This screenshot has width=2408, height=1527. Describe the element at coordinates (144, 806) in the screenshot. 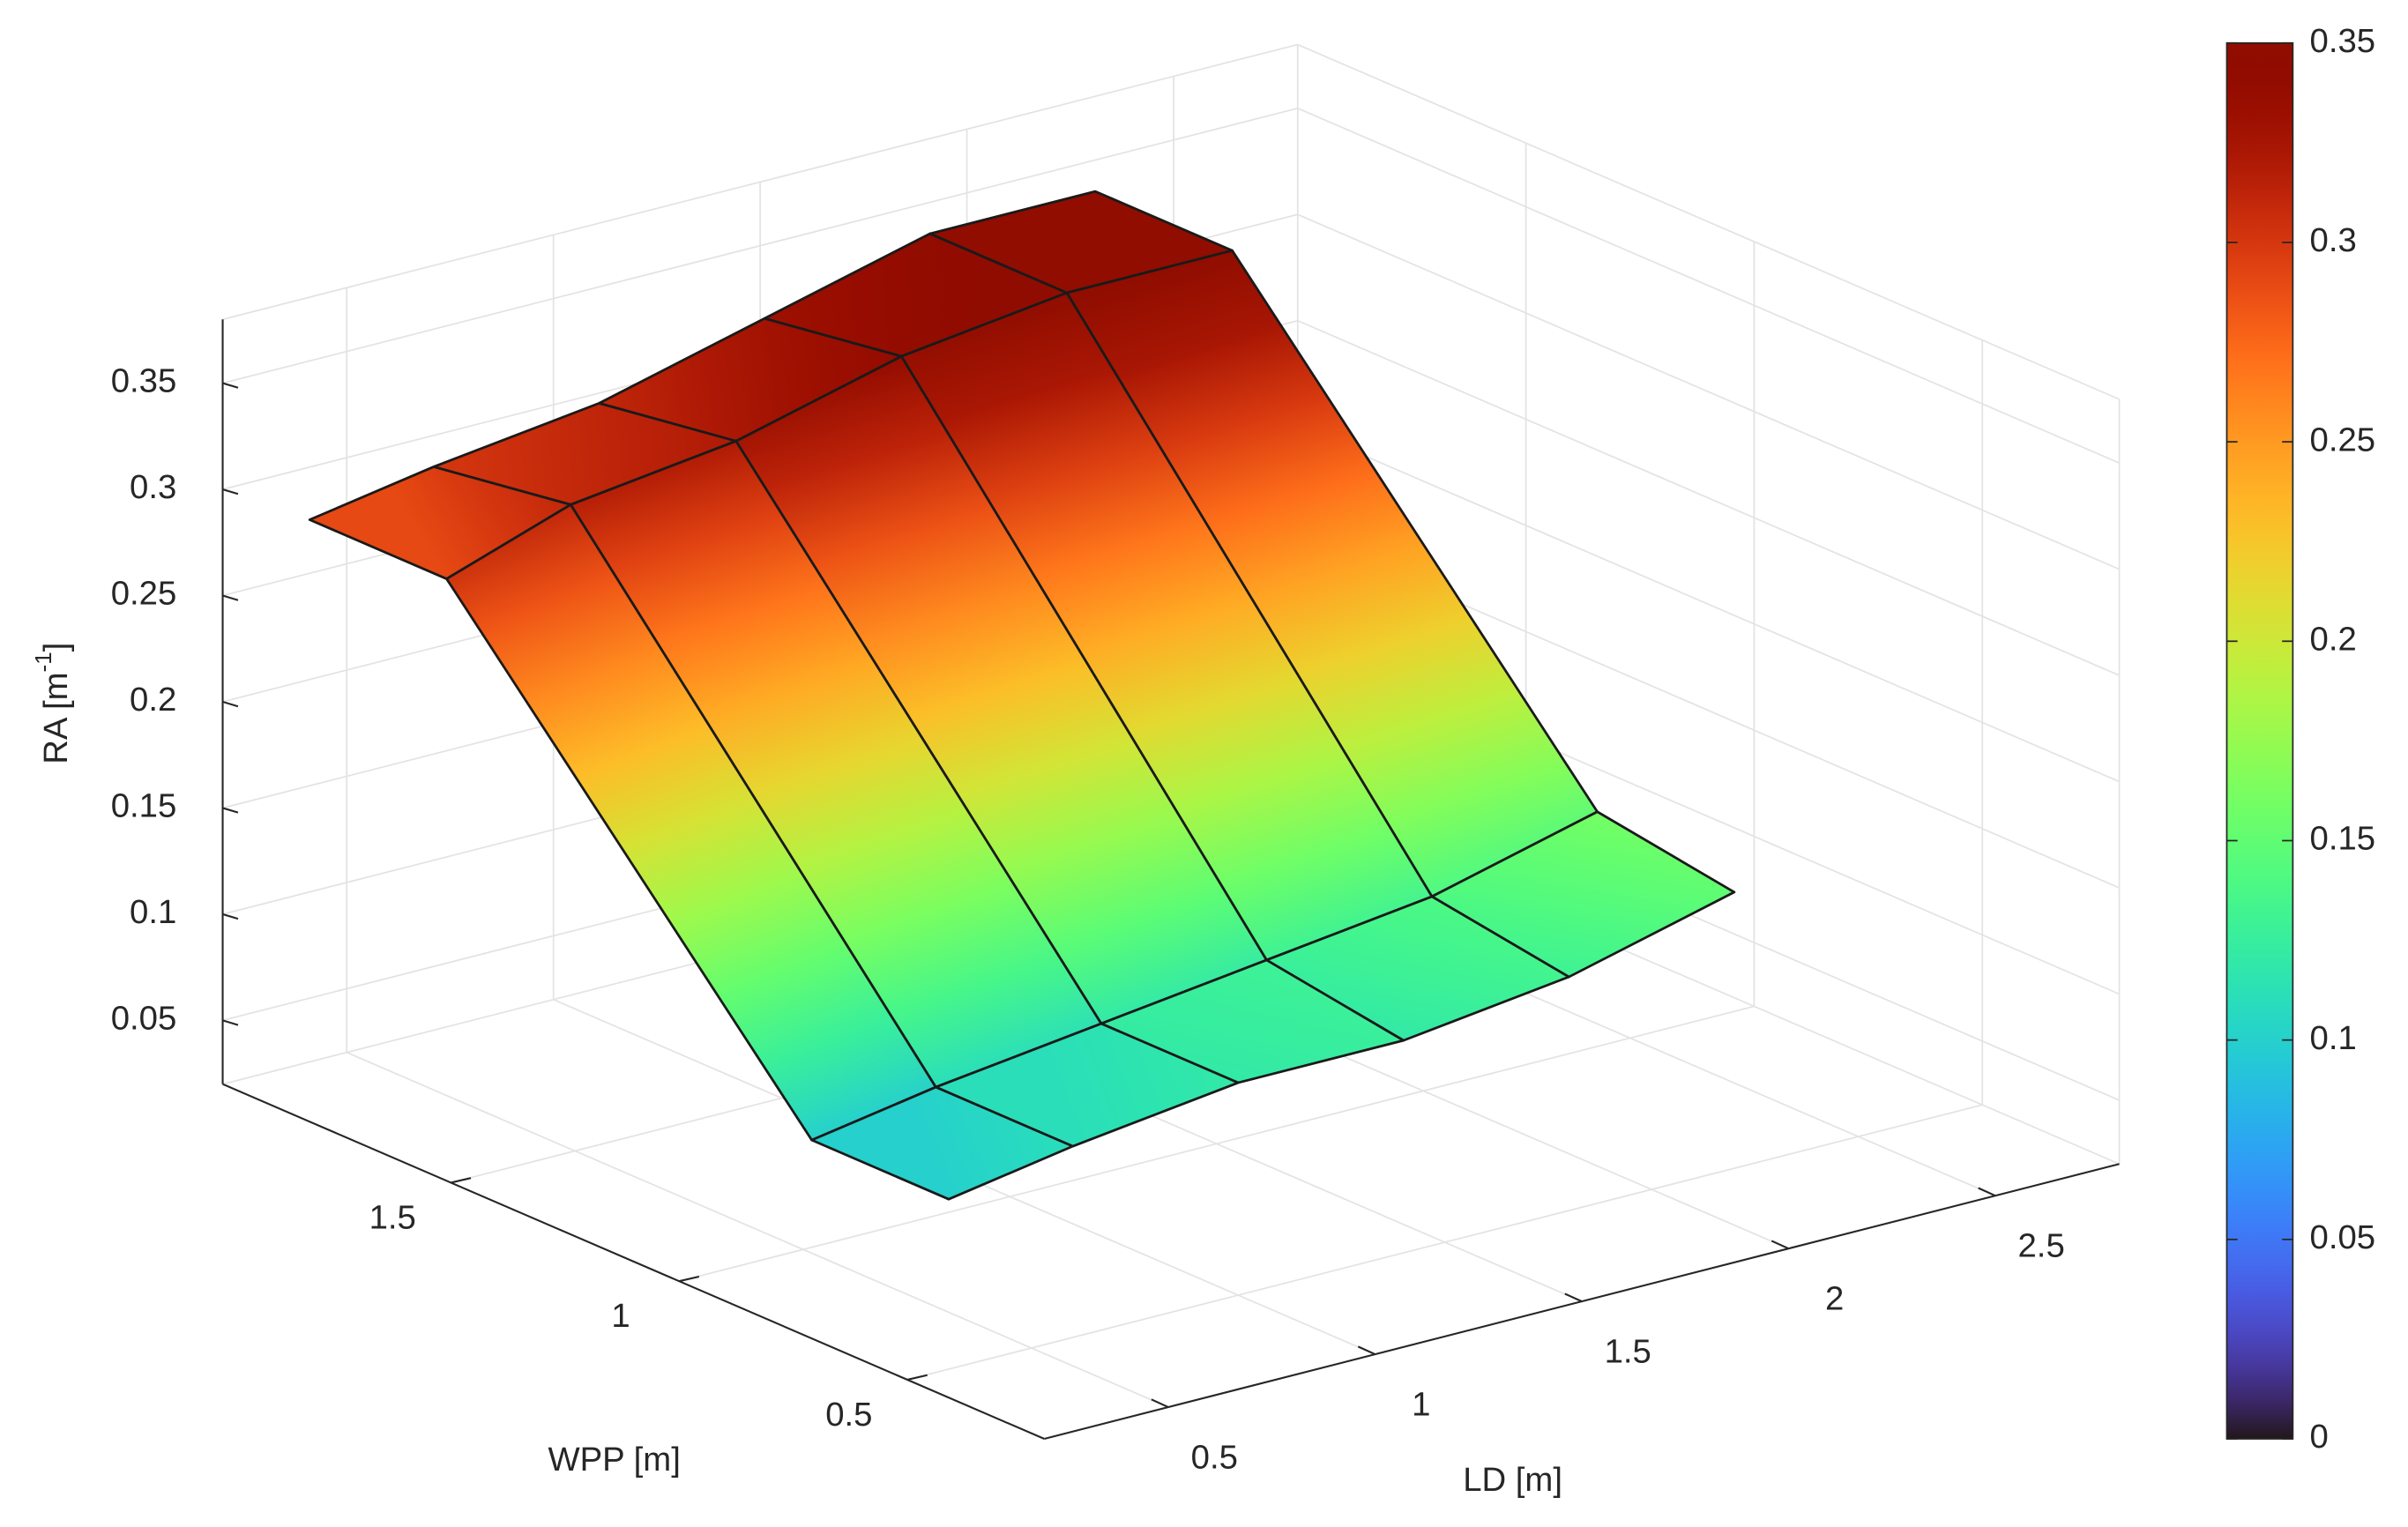

I see `z-tick-label: 0.15` at that location.